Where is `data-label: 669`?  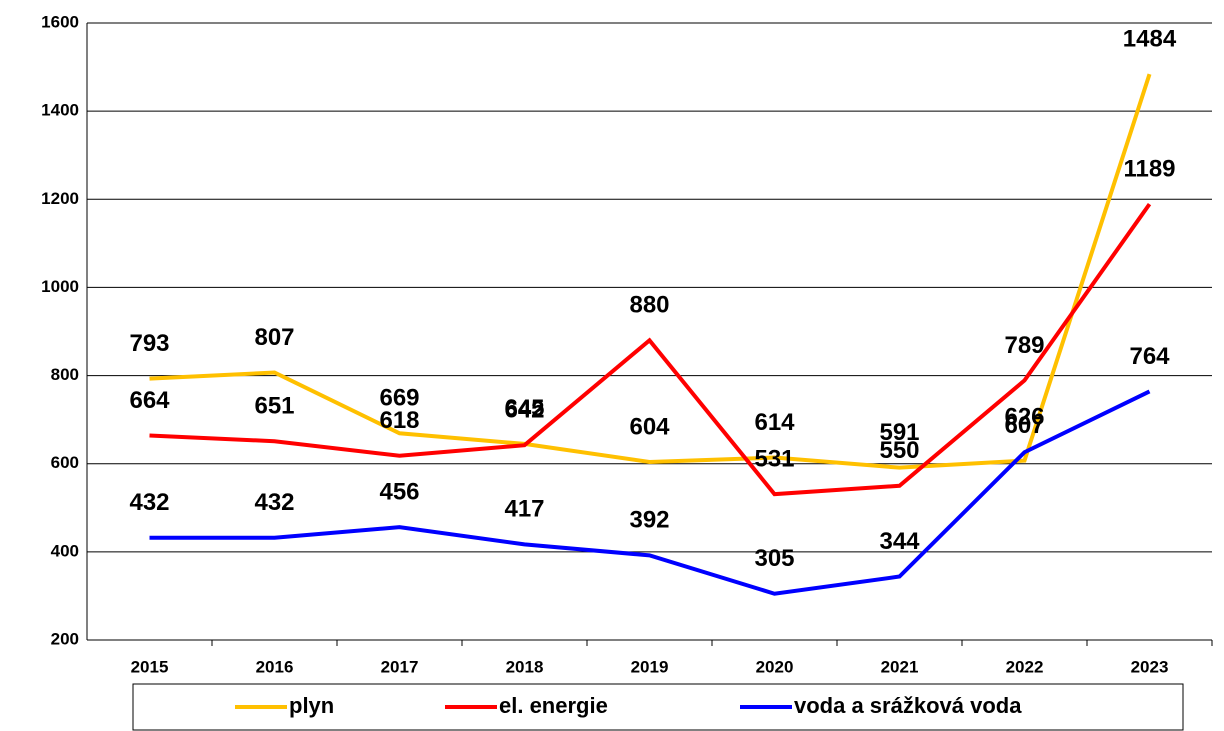
data-label: 669 is located at coordinates (399, 398).